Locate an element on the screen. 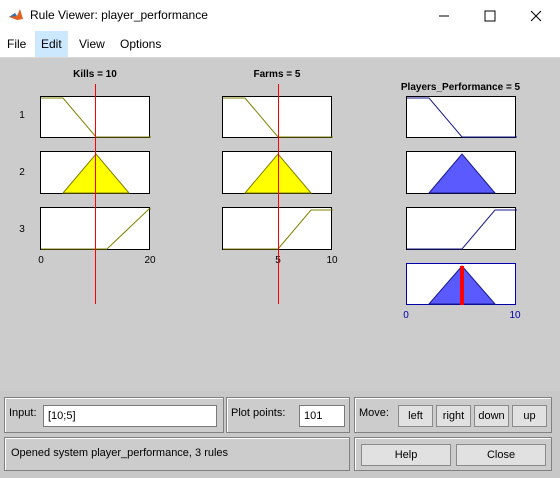  move-down-button: down is located at coordinates (491, 416).